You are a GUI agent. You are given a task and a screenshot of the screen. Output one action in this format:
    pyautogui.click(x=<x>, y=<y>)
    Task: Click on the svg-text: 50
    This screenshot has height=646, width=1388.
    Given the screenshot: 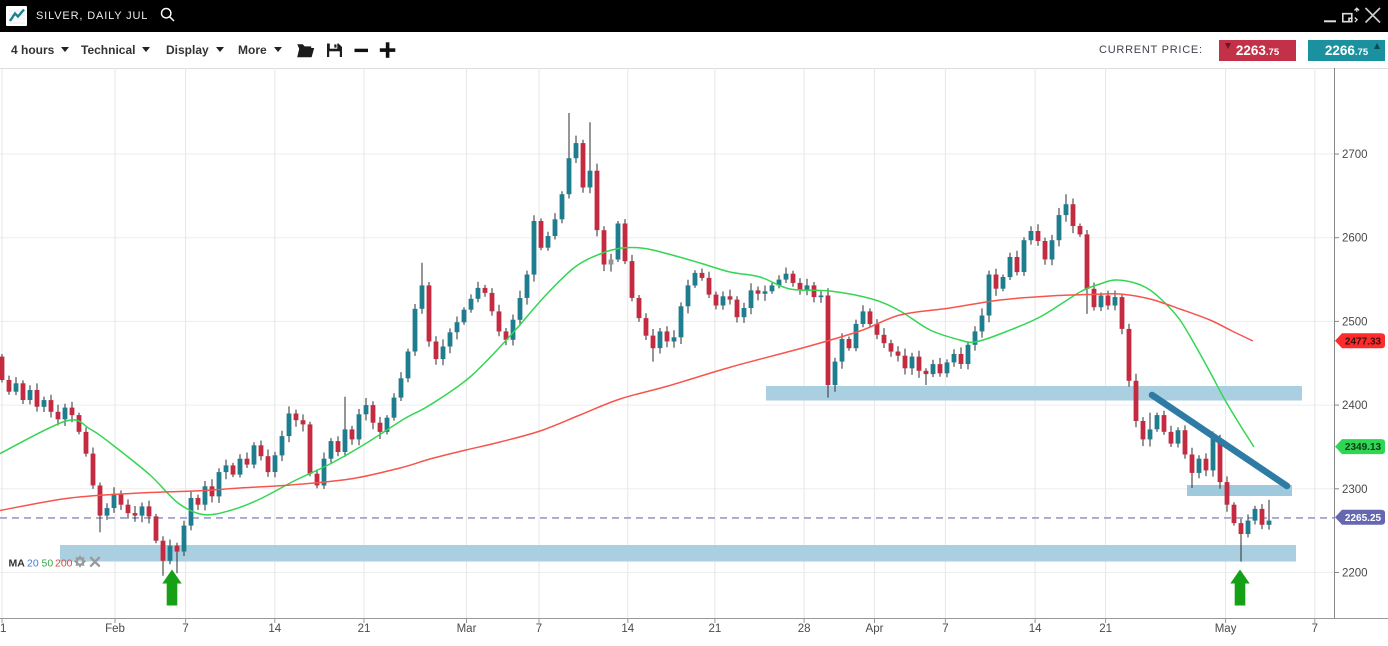 What is the action you would take?
    pyautogui.click(x=48, y=564)
    